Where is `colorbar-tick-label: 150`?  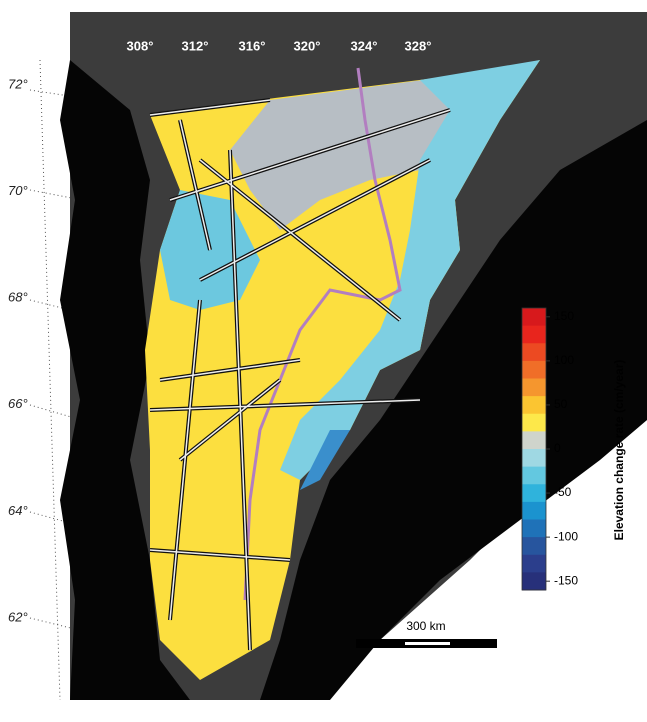 colorbar-tick-label: 150 is located at coordinates (564, 316).